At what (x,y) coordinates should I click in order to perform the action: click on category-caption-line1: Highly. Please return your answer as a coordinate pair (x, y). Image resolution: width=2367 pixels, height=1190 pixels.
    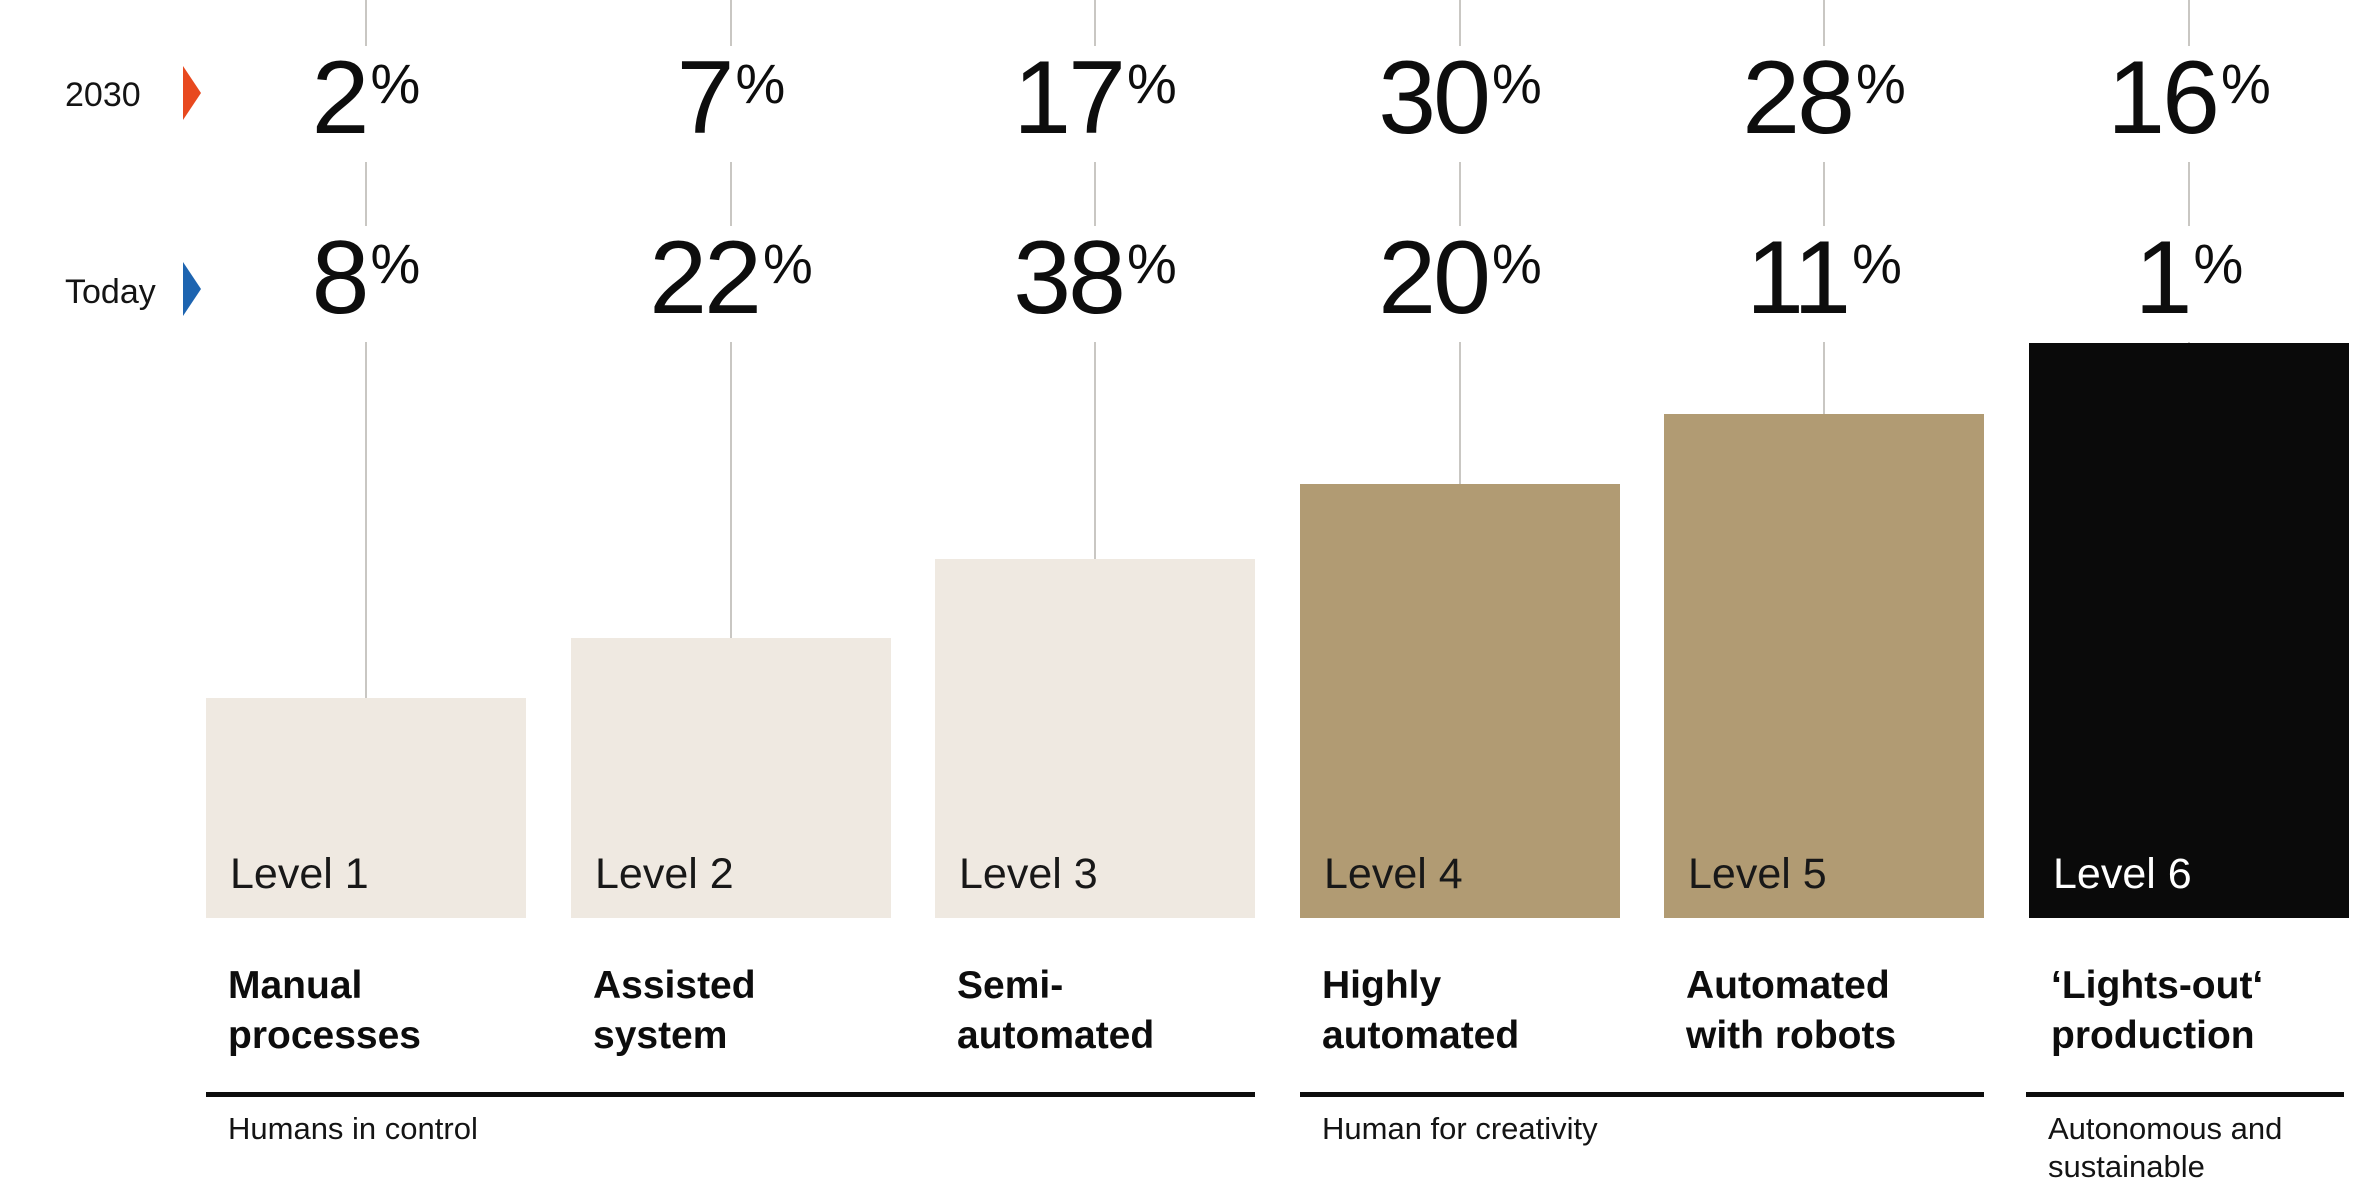
    Looking at the image, I should click on (1382, 985).